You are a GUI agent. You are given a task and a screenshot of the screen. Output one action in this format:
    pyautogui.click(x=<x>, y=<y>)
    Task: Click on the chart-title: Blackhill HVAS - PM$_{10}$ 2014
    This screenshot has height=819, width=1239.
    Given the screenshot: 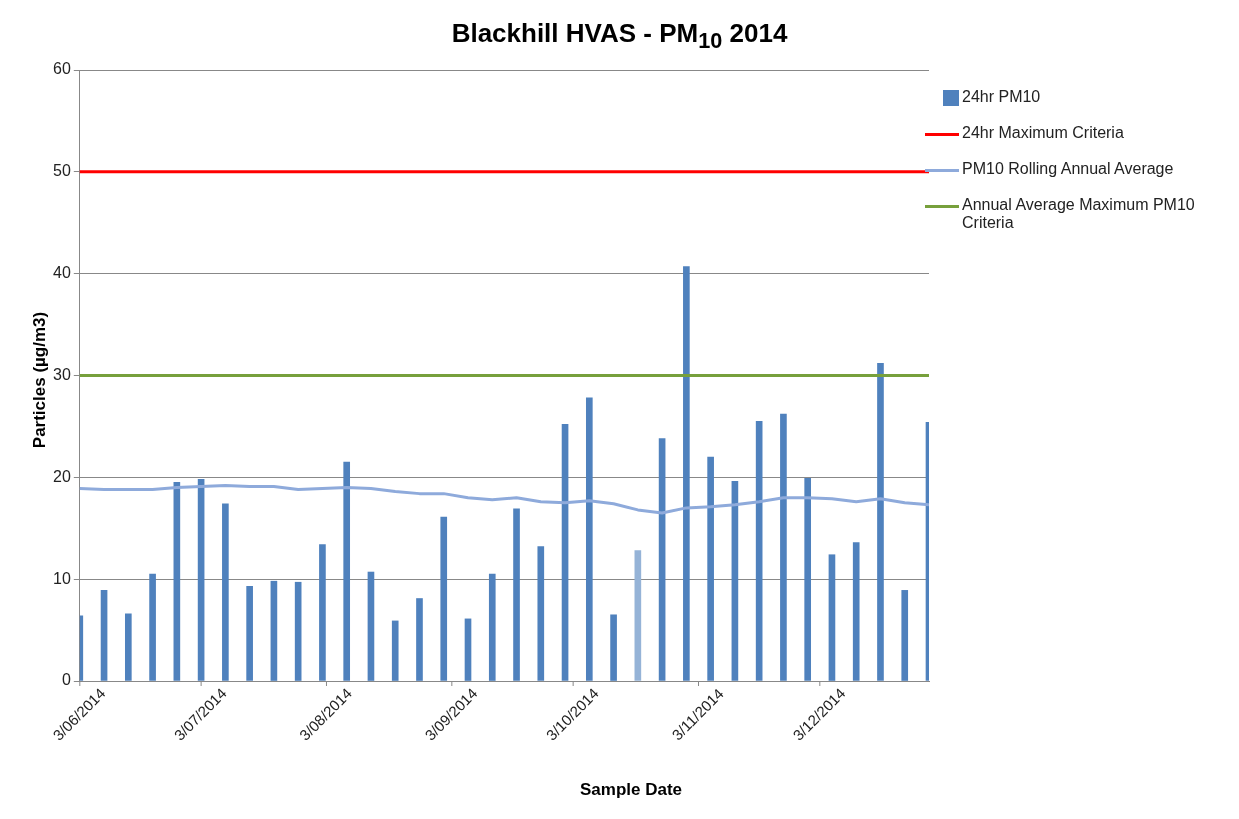 What is the action you would take?
    pyautogui.click(x=619, y=36)
    